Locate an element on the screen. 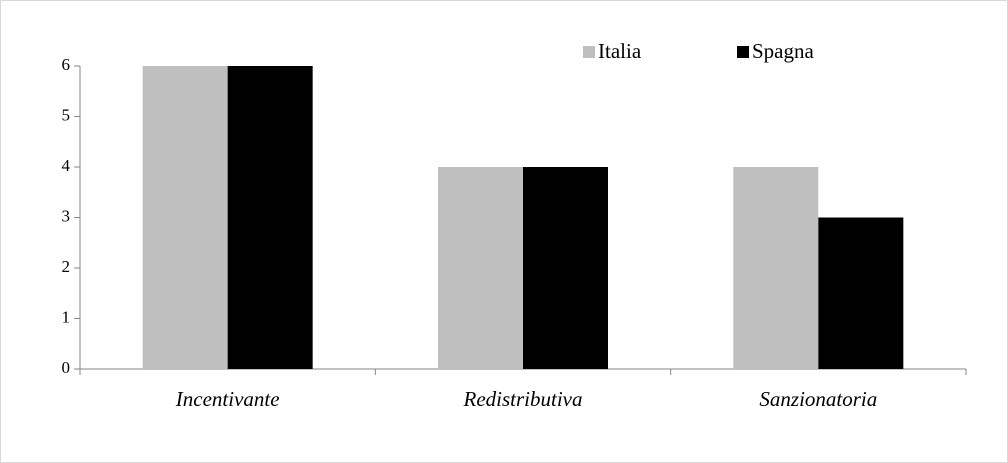 The image size is (1008, 463). y-tick-label: 0 is located at coordinates (66, 367).